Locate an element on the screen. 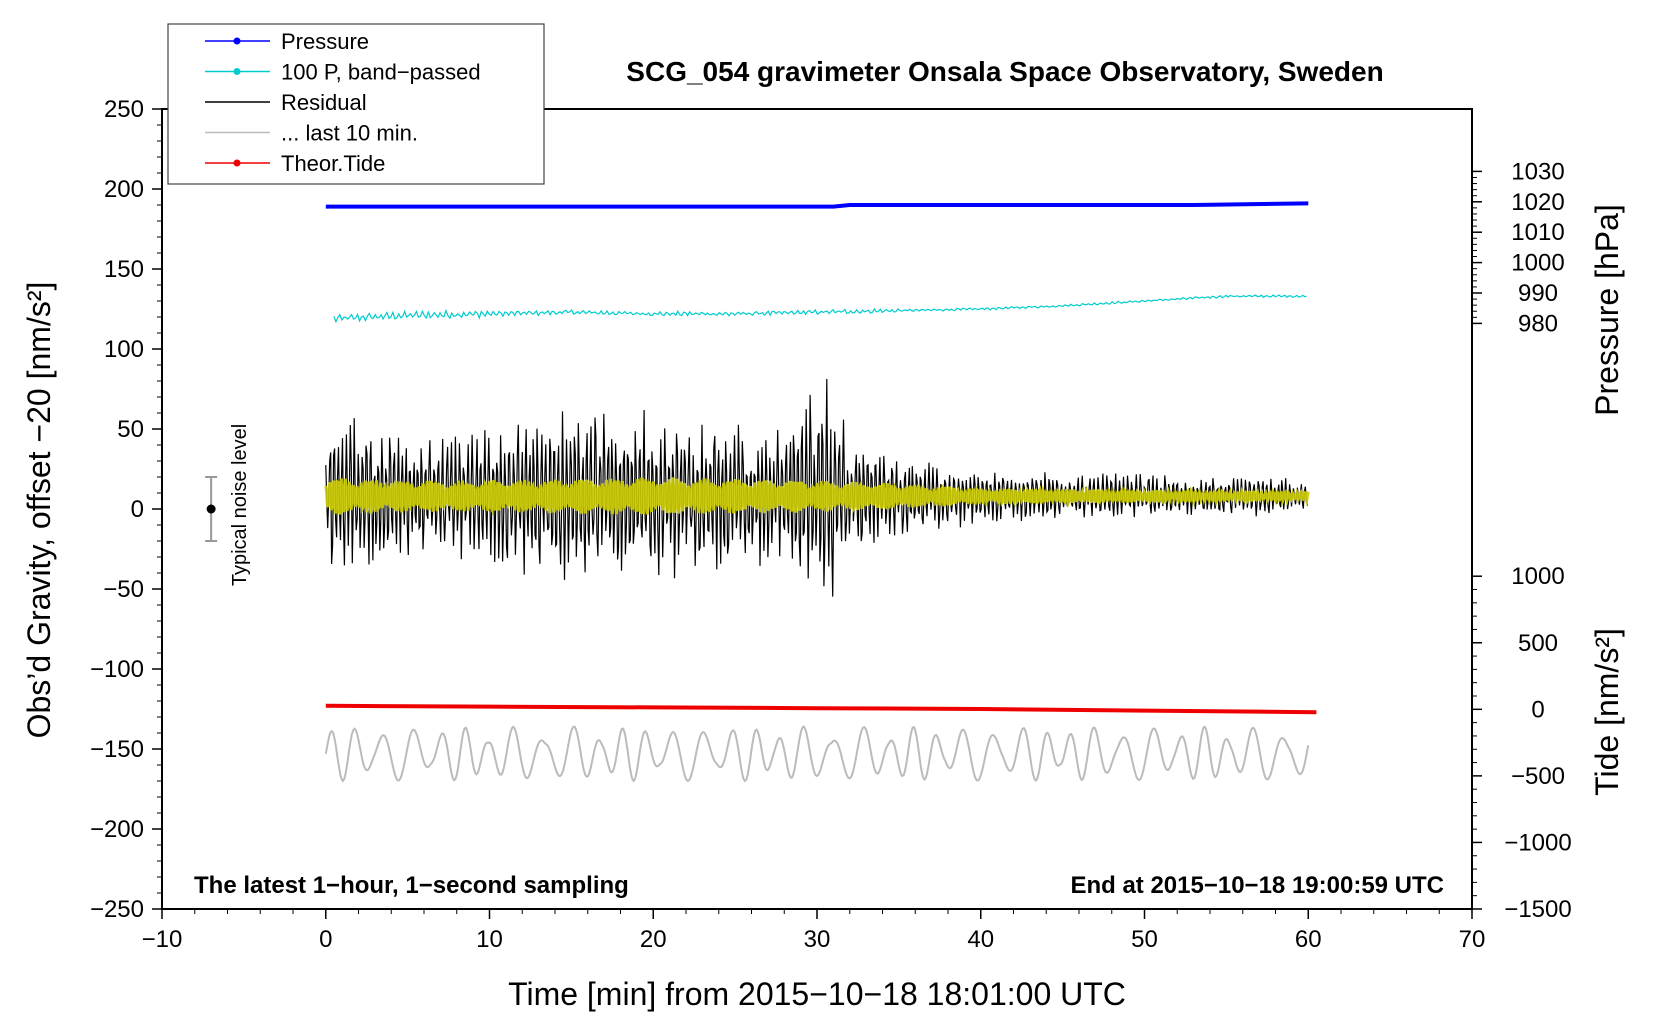 Image resolution: width=1660 pixels, height=1020 pixels. tide-axis-ticks: 1000 500 0 −500 −1000 −1500 is located at coordinates (1522, 743).